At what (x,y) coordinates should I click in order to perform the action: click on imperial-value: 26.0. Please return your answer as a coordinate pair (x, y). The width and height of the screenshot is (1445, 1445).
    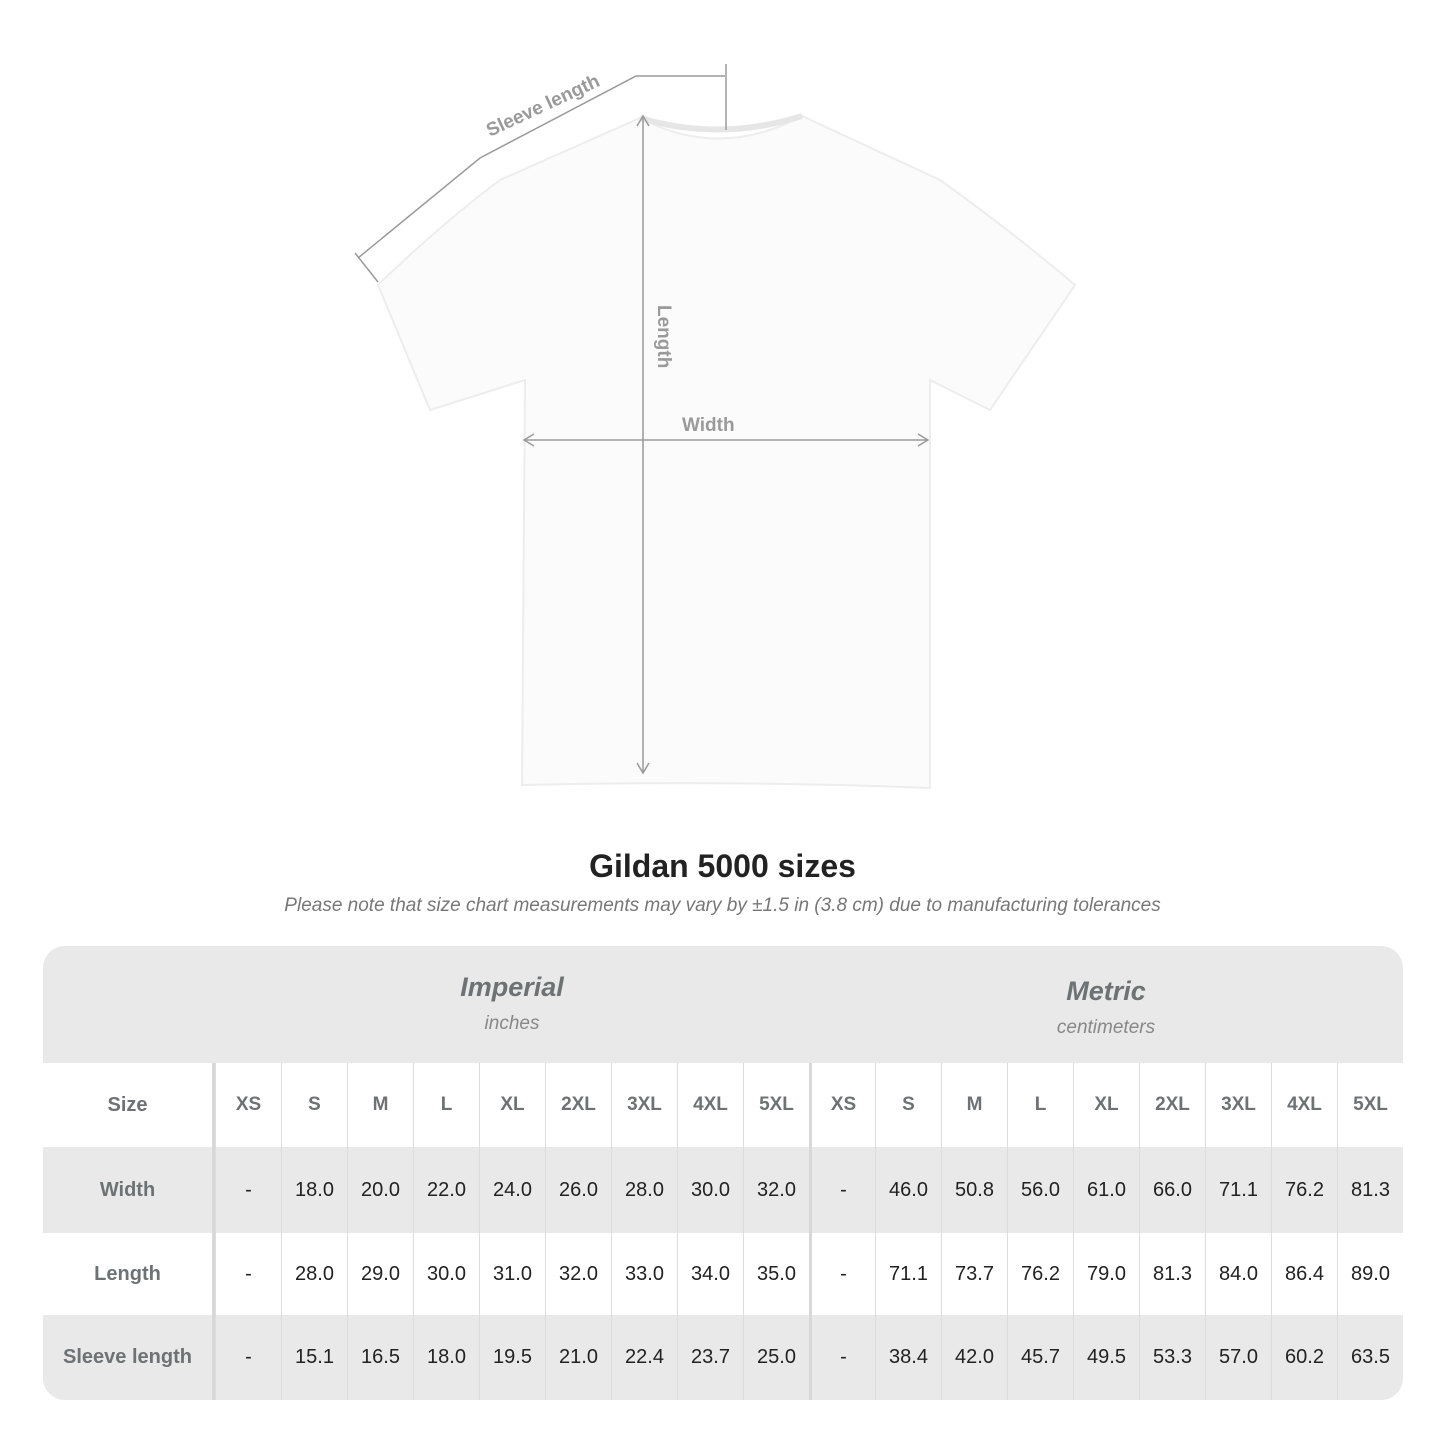
    Looking at the image, I should click on (578, 1190).